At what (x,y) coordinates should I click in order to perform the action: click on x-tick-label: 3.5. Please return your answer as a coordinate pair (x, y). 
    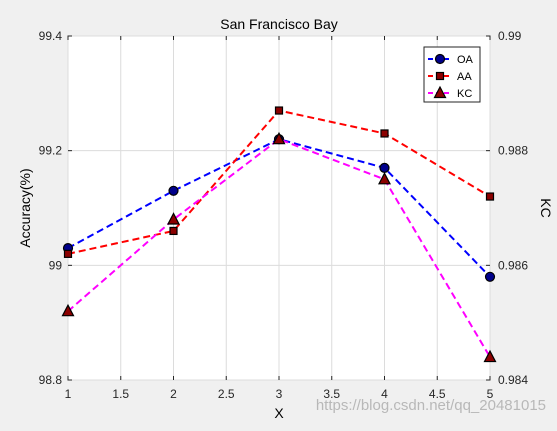
    Looking at the image, I should click on (331, 394).